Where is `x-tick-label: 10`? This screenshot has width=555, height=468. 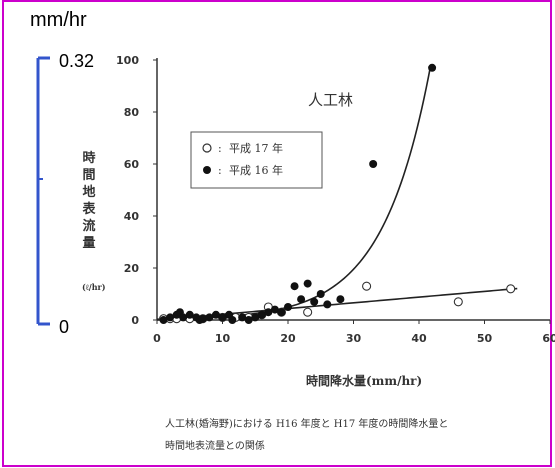 x-tick-label: 10 is located at coordinates (223, 338).